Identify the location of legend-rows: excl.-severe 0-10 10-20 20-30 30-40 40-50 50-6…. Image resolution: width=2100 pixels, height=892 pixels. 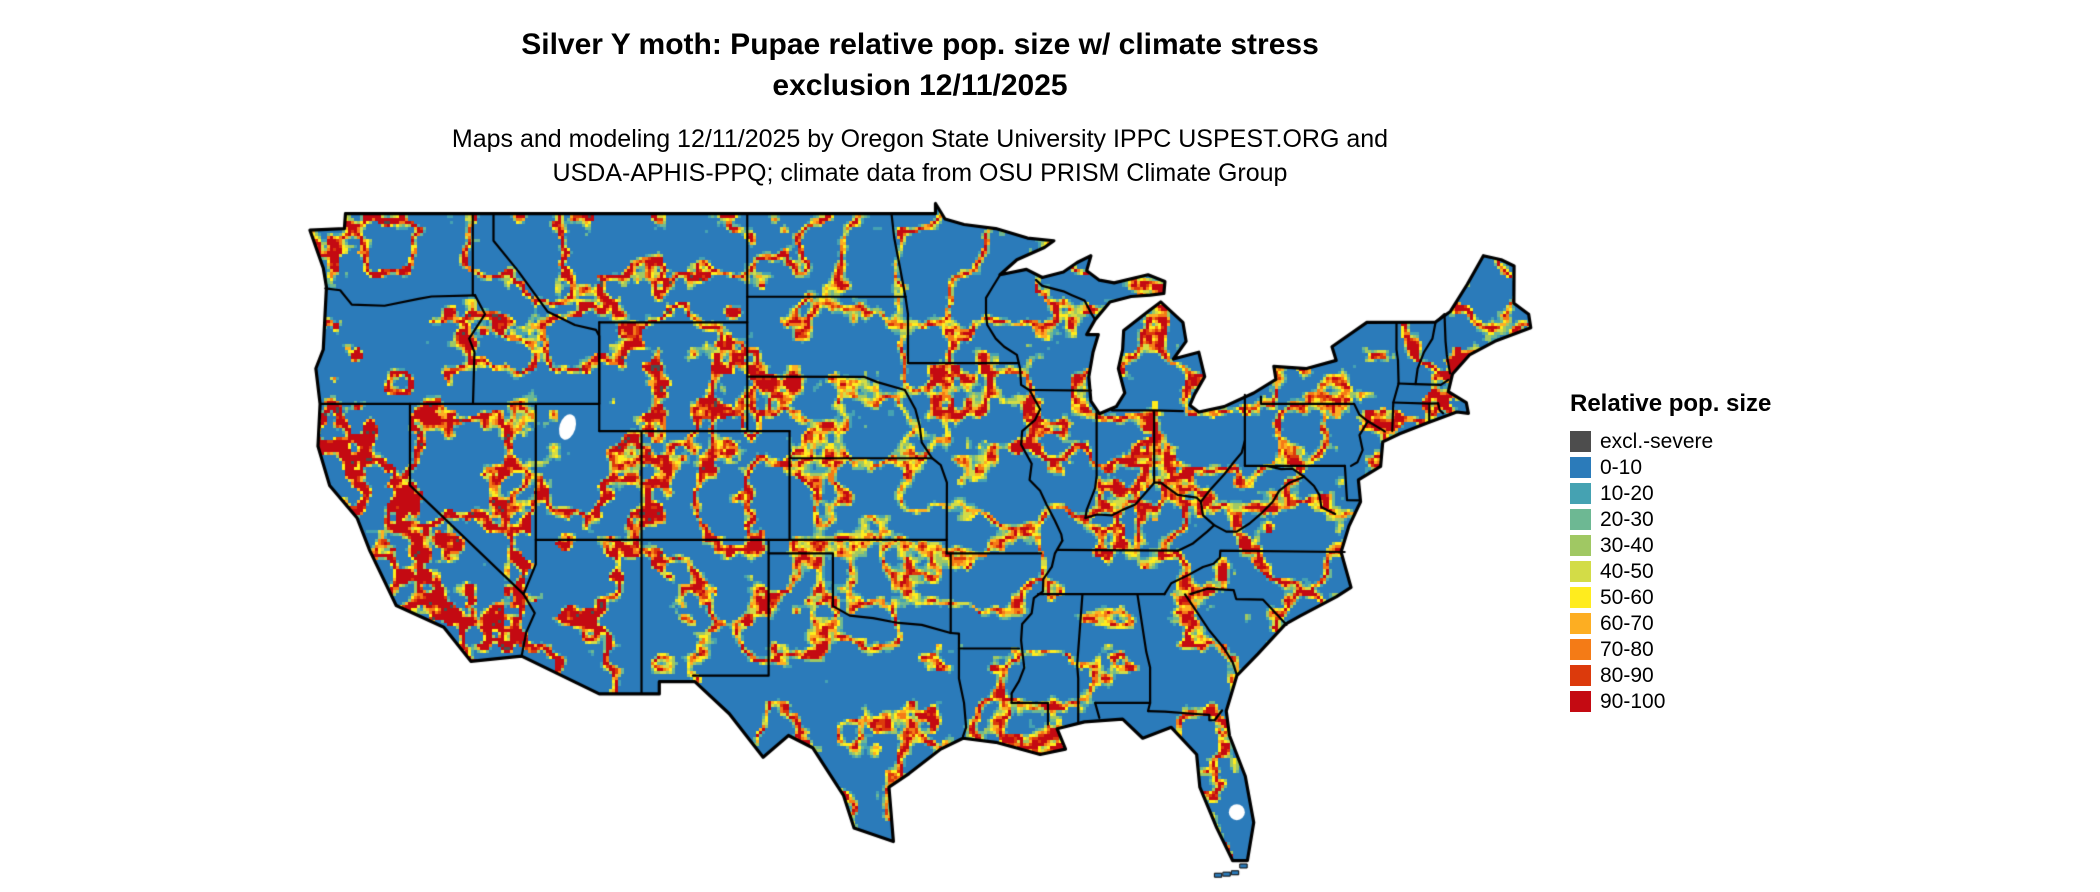
(1670, 571).